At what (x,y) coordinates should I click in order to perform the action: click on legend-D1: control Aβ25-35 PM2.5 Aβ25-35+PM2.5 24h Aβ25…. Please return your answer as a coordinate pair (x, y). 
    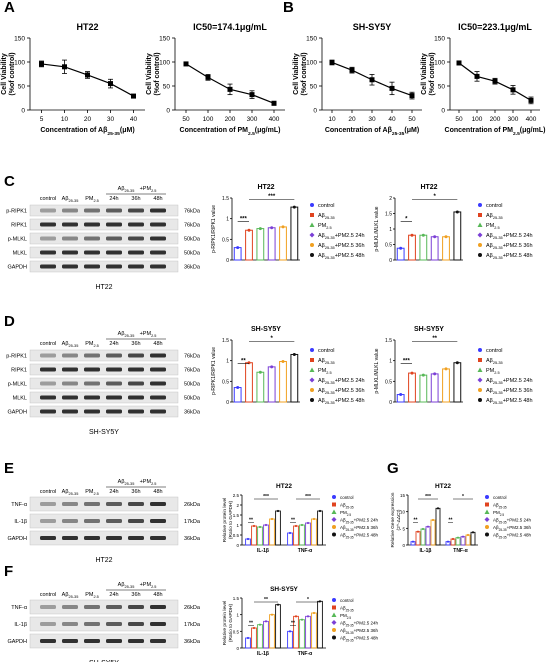
    Looking at the image, I should click on (337, 376).